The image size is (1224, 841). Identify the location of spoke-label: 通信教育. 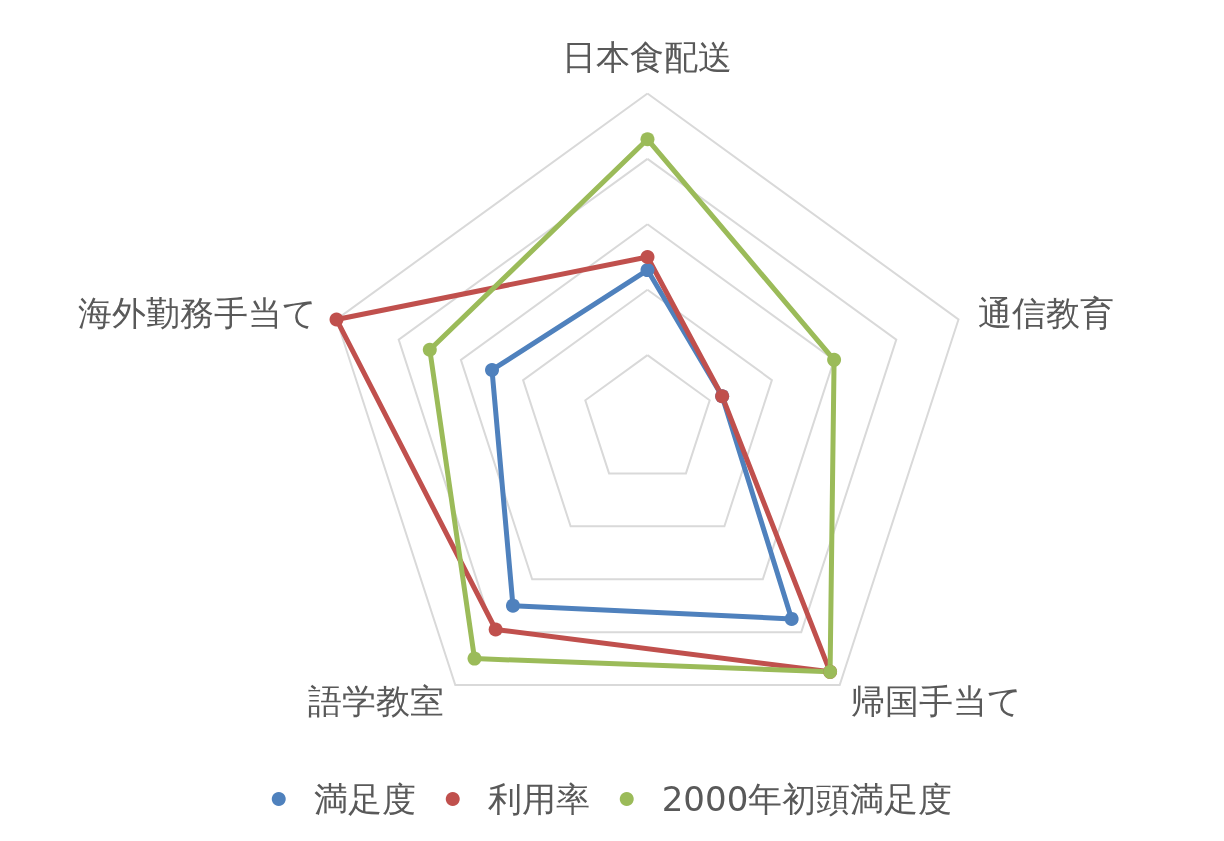
(1045, 313).